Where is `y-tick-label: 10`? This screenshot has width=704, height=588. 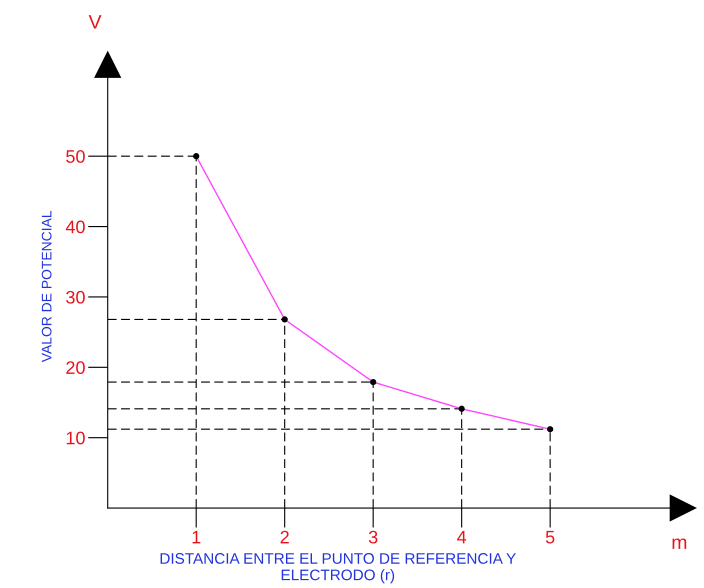
y-tick-label: 10 is located at coordinates (75, 438).